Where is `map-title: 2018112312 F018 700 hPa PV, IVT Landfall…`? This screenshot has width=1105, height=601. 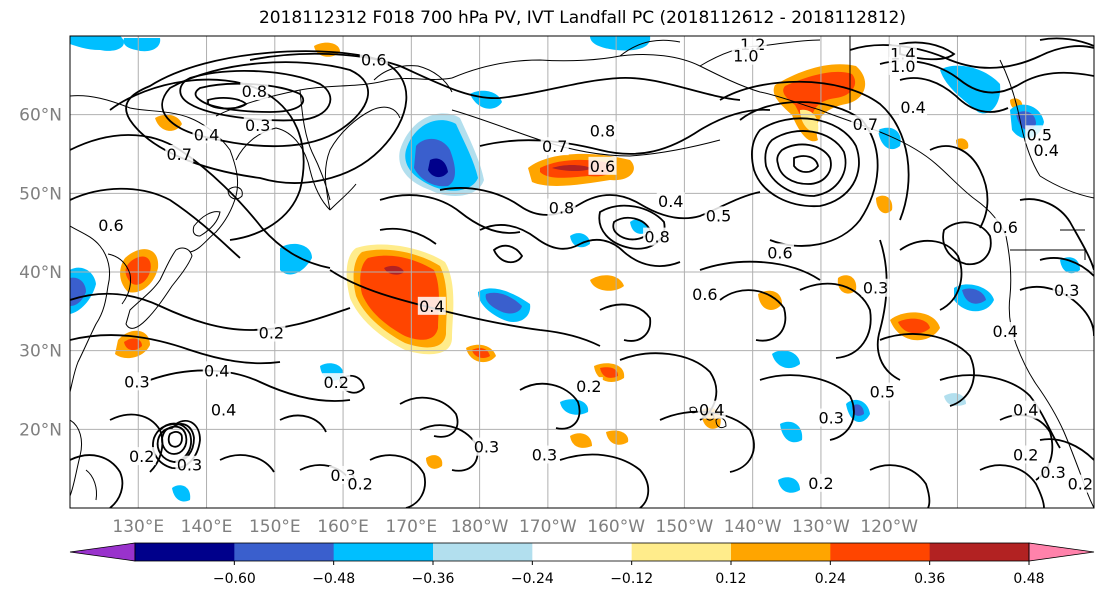 map-title: 2018112312 F018 700 hPa PV, IVT Landfall… is located at coordinates (582, 18).